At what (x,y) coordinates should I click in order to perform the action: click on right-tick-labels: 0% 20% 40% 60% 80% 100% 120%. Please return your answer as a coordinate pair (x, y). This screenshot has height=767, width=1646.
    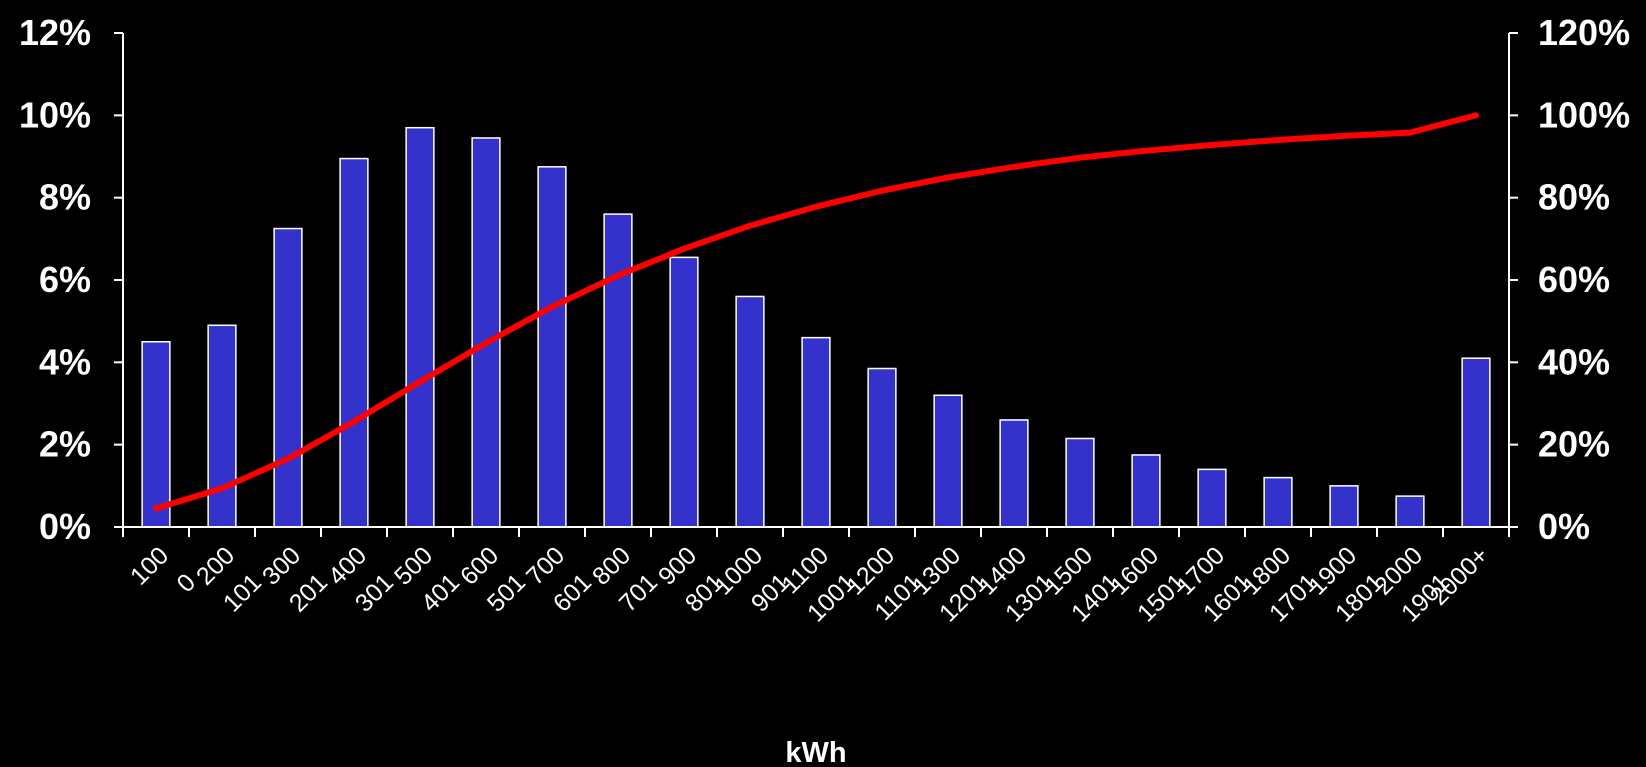
    Looking at the image, I should click on (1584, 279).